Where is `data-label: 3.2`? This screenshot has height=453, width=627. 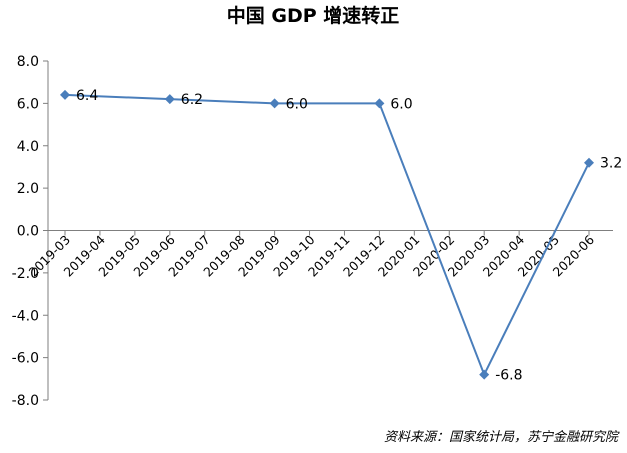
data-label: 3.2 is located at coordinates (611, 164).